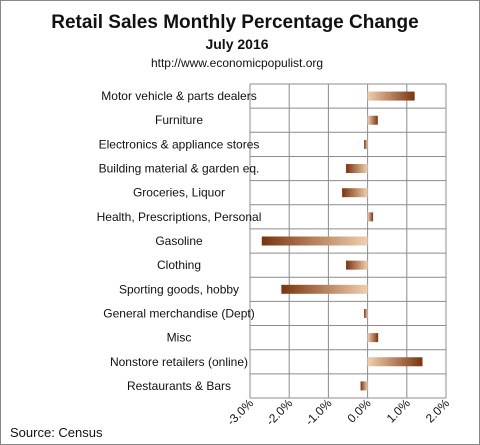  Describe the element at coordinates (237, 63) in the screenshot. I see `chart-url: http://www.economicpopulist.org` at that location.